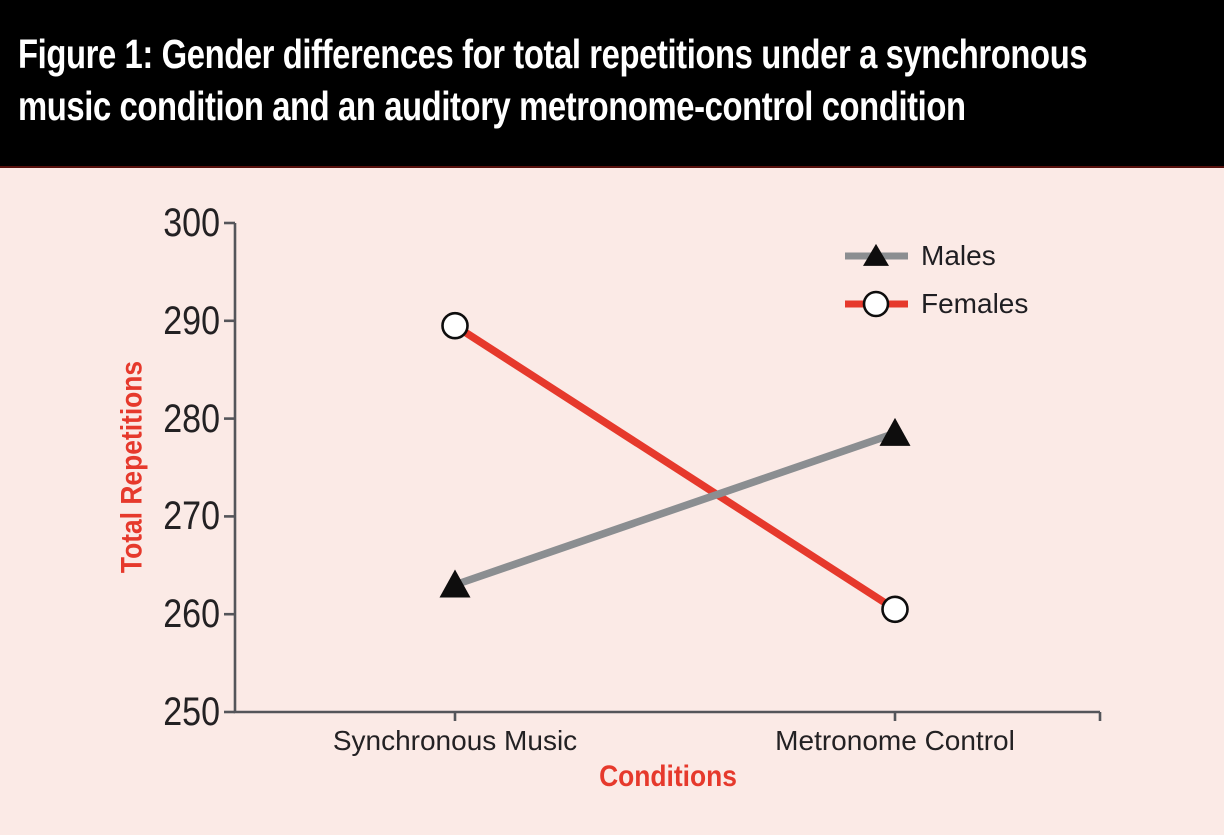 The width and height of the screenshot is (1224, 835). Describe the element at coordinates (191, 418) in the screenshot. I see `y-tick-label: 280` at that location.